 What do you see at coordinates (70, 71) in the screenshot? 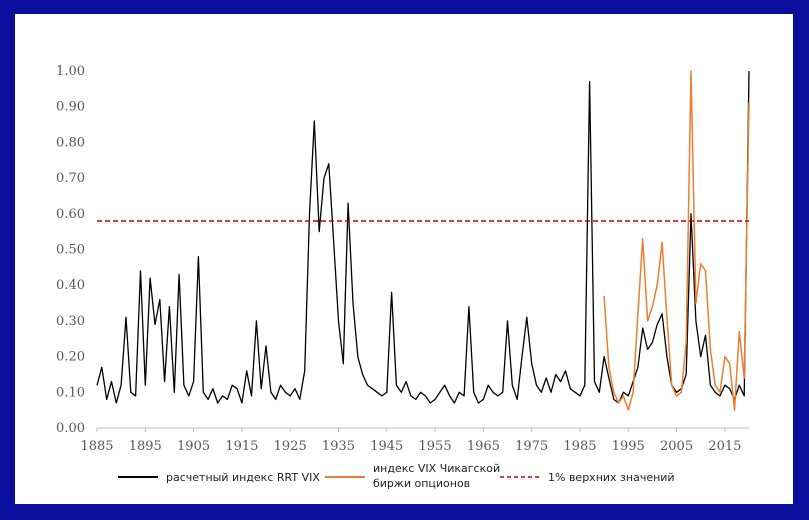
I see `y-tick-label: 1.00` at bounding box center [70, 71].